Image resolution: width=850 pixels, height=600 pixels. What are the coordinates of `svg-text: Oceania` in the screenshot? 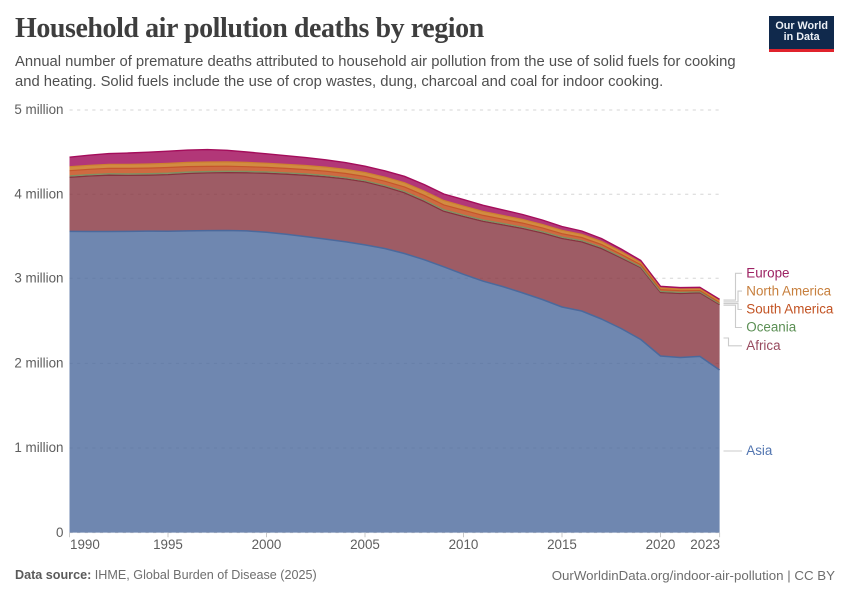 It's located at (771, 327).